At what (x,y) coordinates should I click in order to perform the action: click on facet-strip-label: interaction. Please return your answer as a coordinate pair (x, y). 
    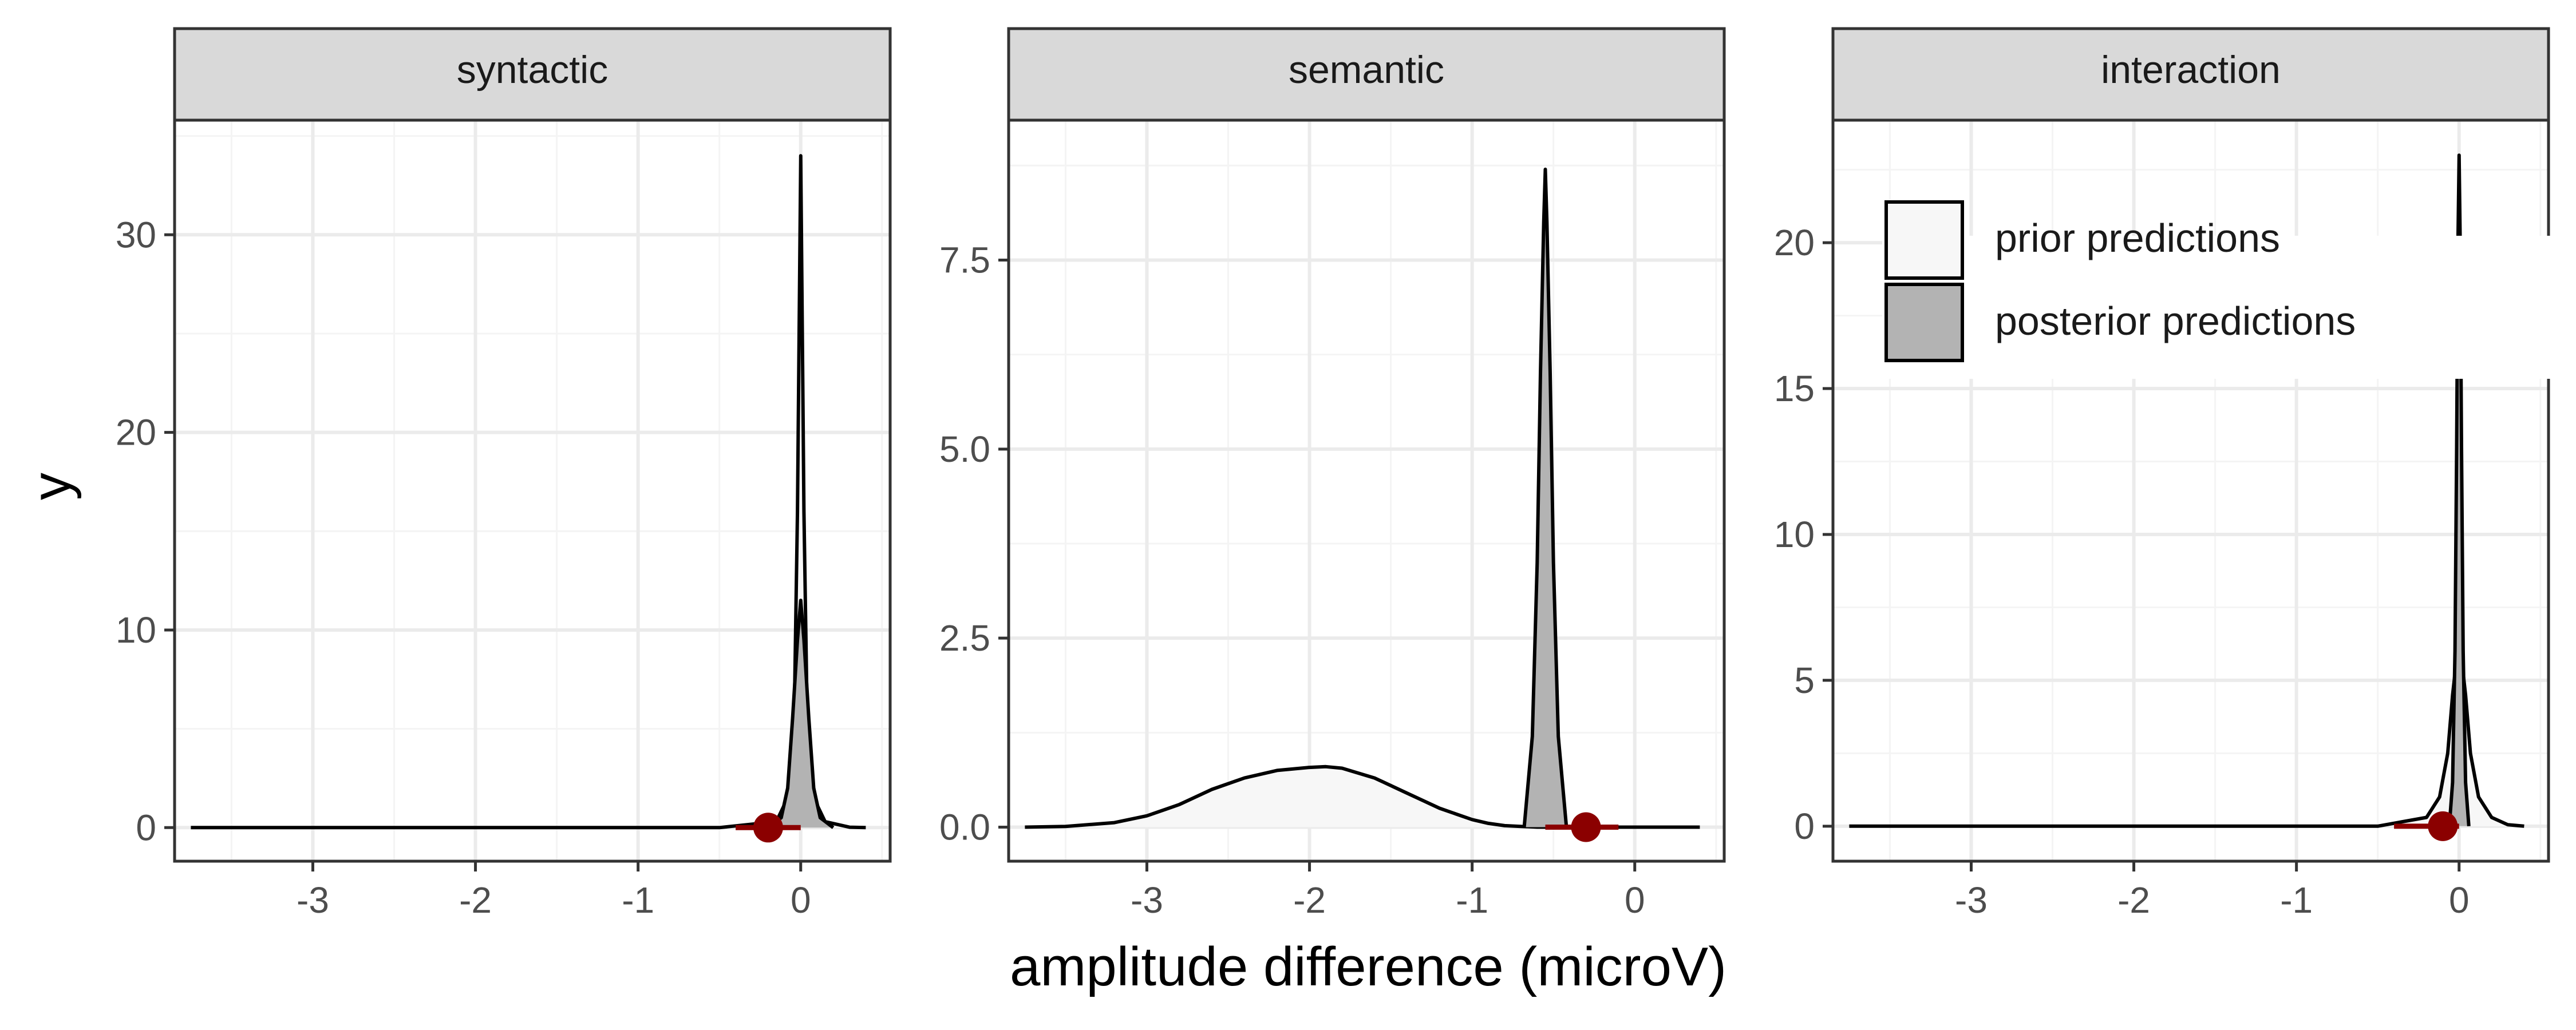
    Looking at the image, I should click on (2191, 70).